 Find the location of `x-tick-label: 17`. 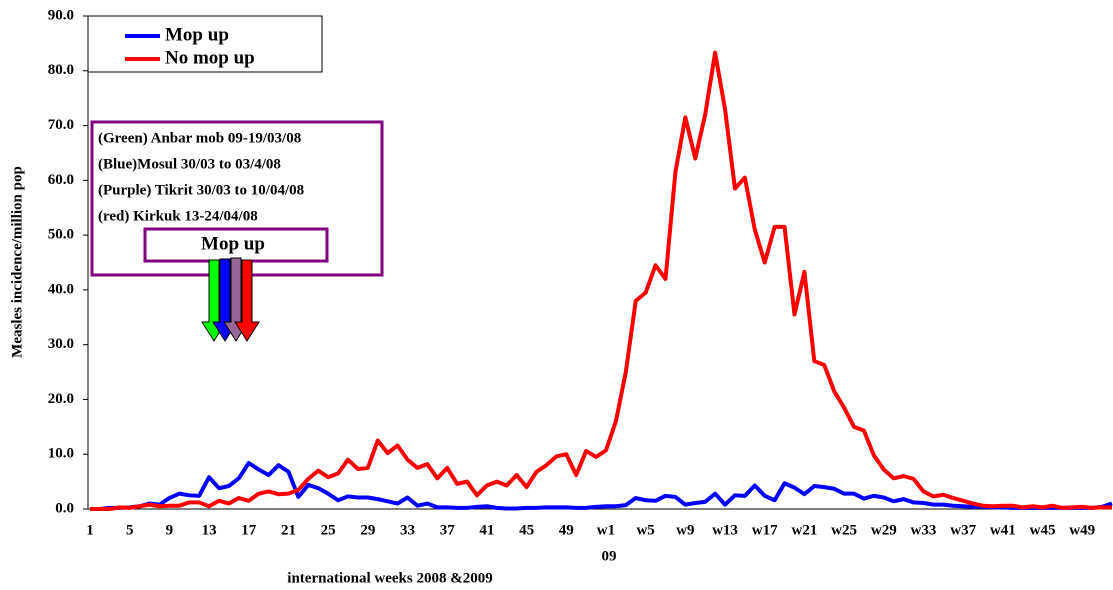

x-tick-label: 17 is located at coordinates (249, 530).